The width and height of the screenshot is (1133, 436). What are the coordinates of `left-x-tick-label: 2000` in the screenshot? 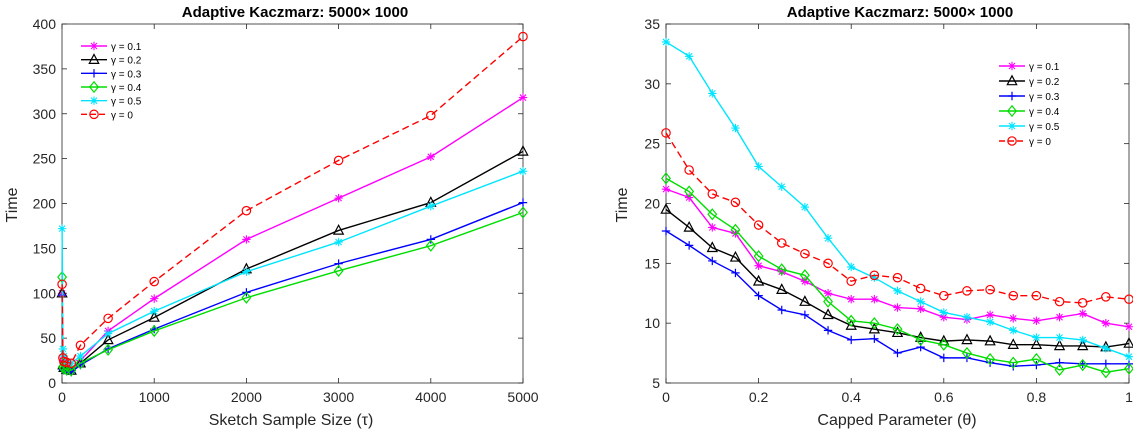 It's located at (246, 397).